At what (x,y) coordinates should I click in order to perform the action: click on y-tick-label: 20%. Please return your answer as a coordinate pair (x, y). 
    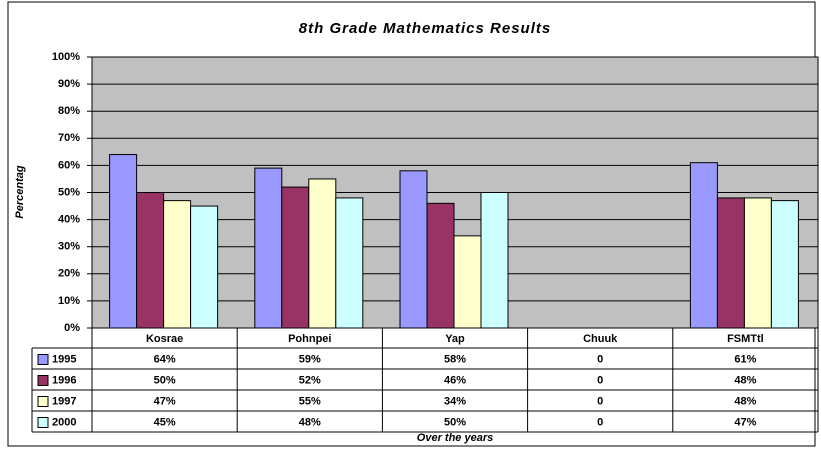
    Looking at the image, I should click on (69, 274).